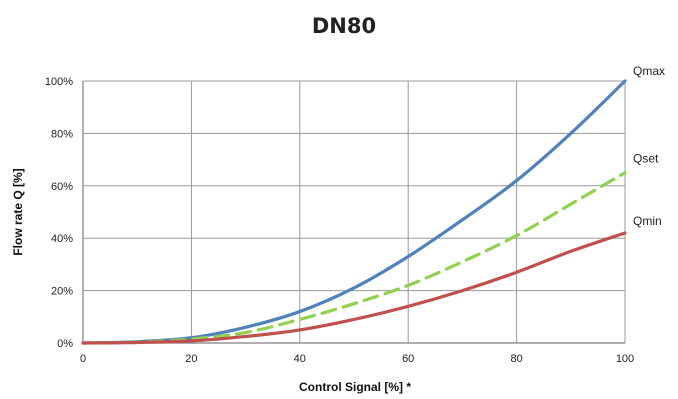 This screenshot has width=678, height=399. Describe the element at coordinates (59, 213) in the screenshot. I see `y-tick-labels: 0% 20% 40% 60% 80% 100%` at that location.